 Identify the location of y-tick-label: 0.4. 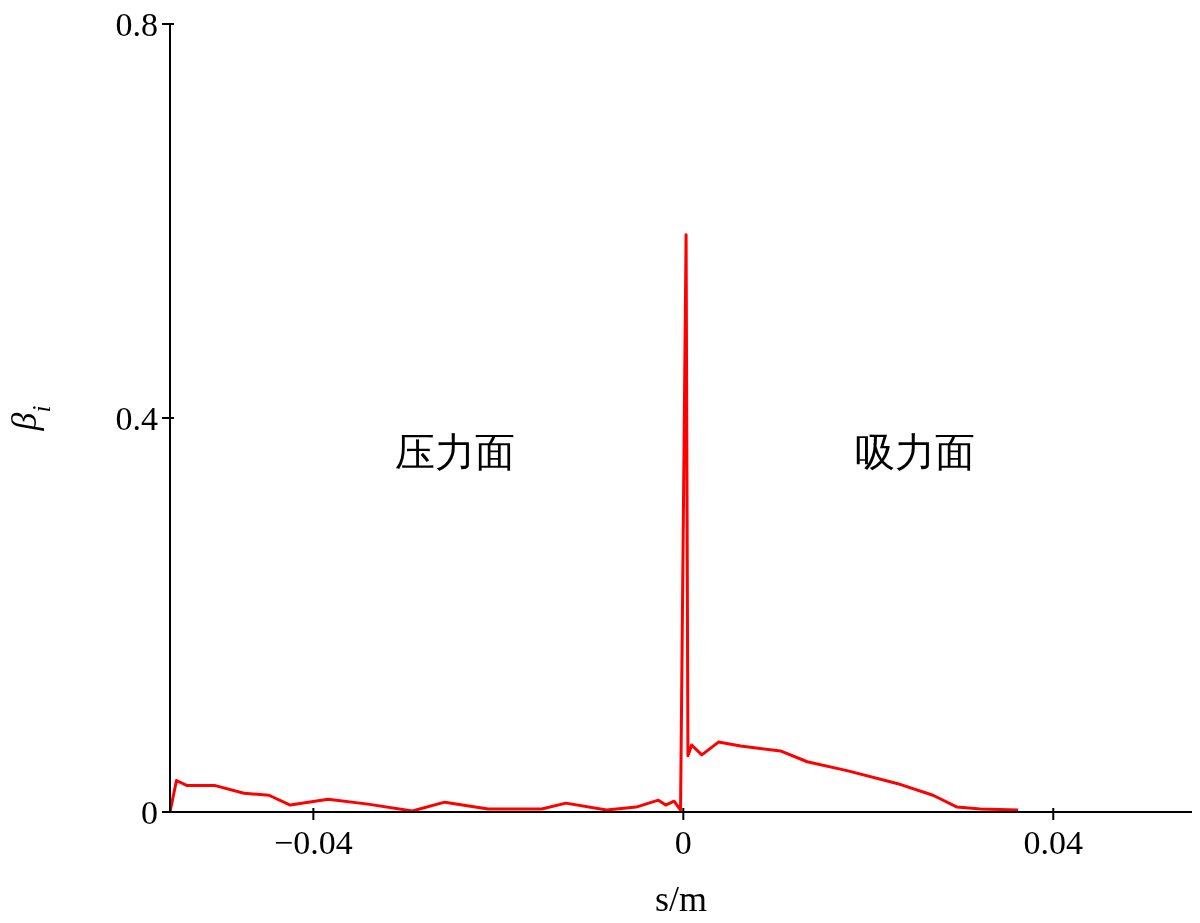
(136, 418).